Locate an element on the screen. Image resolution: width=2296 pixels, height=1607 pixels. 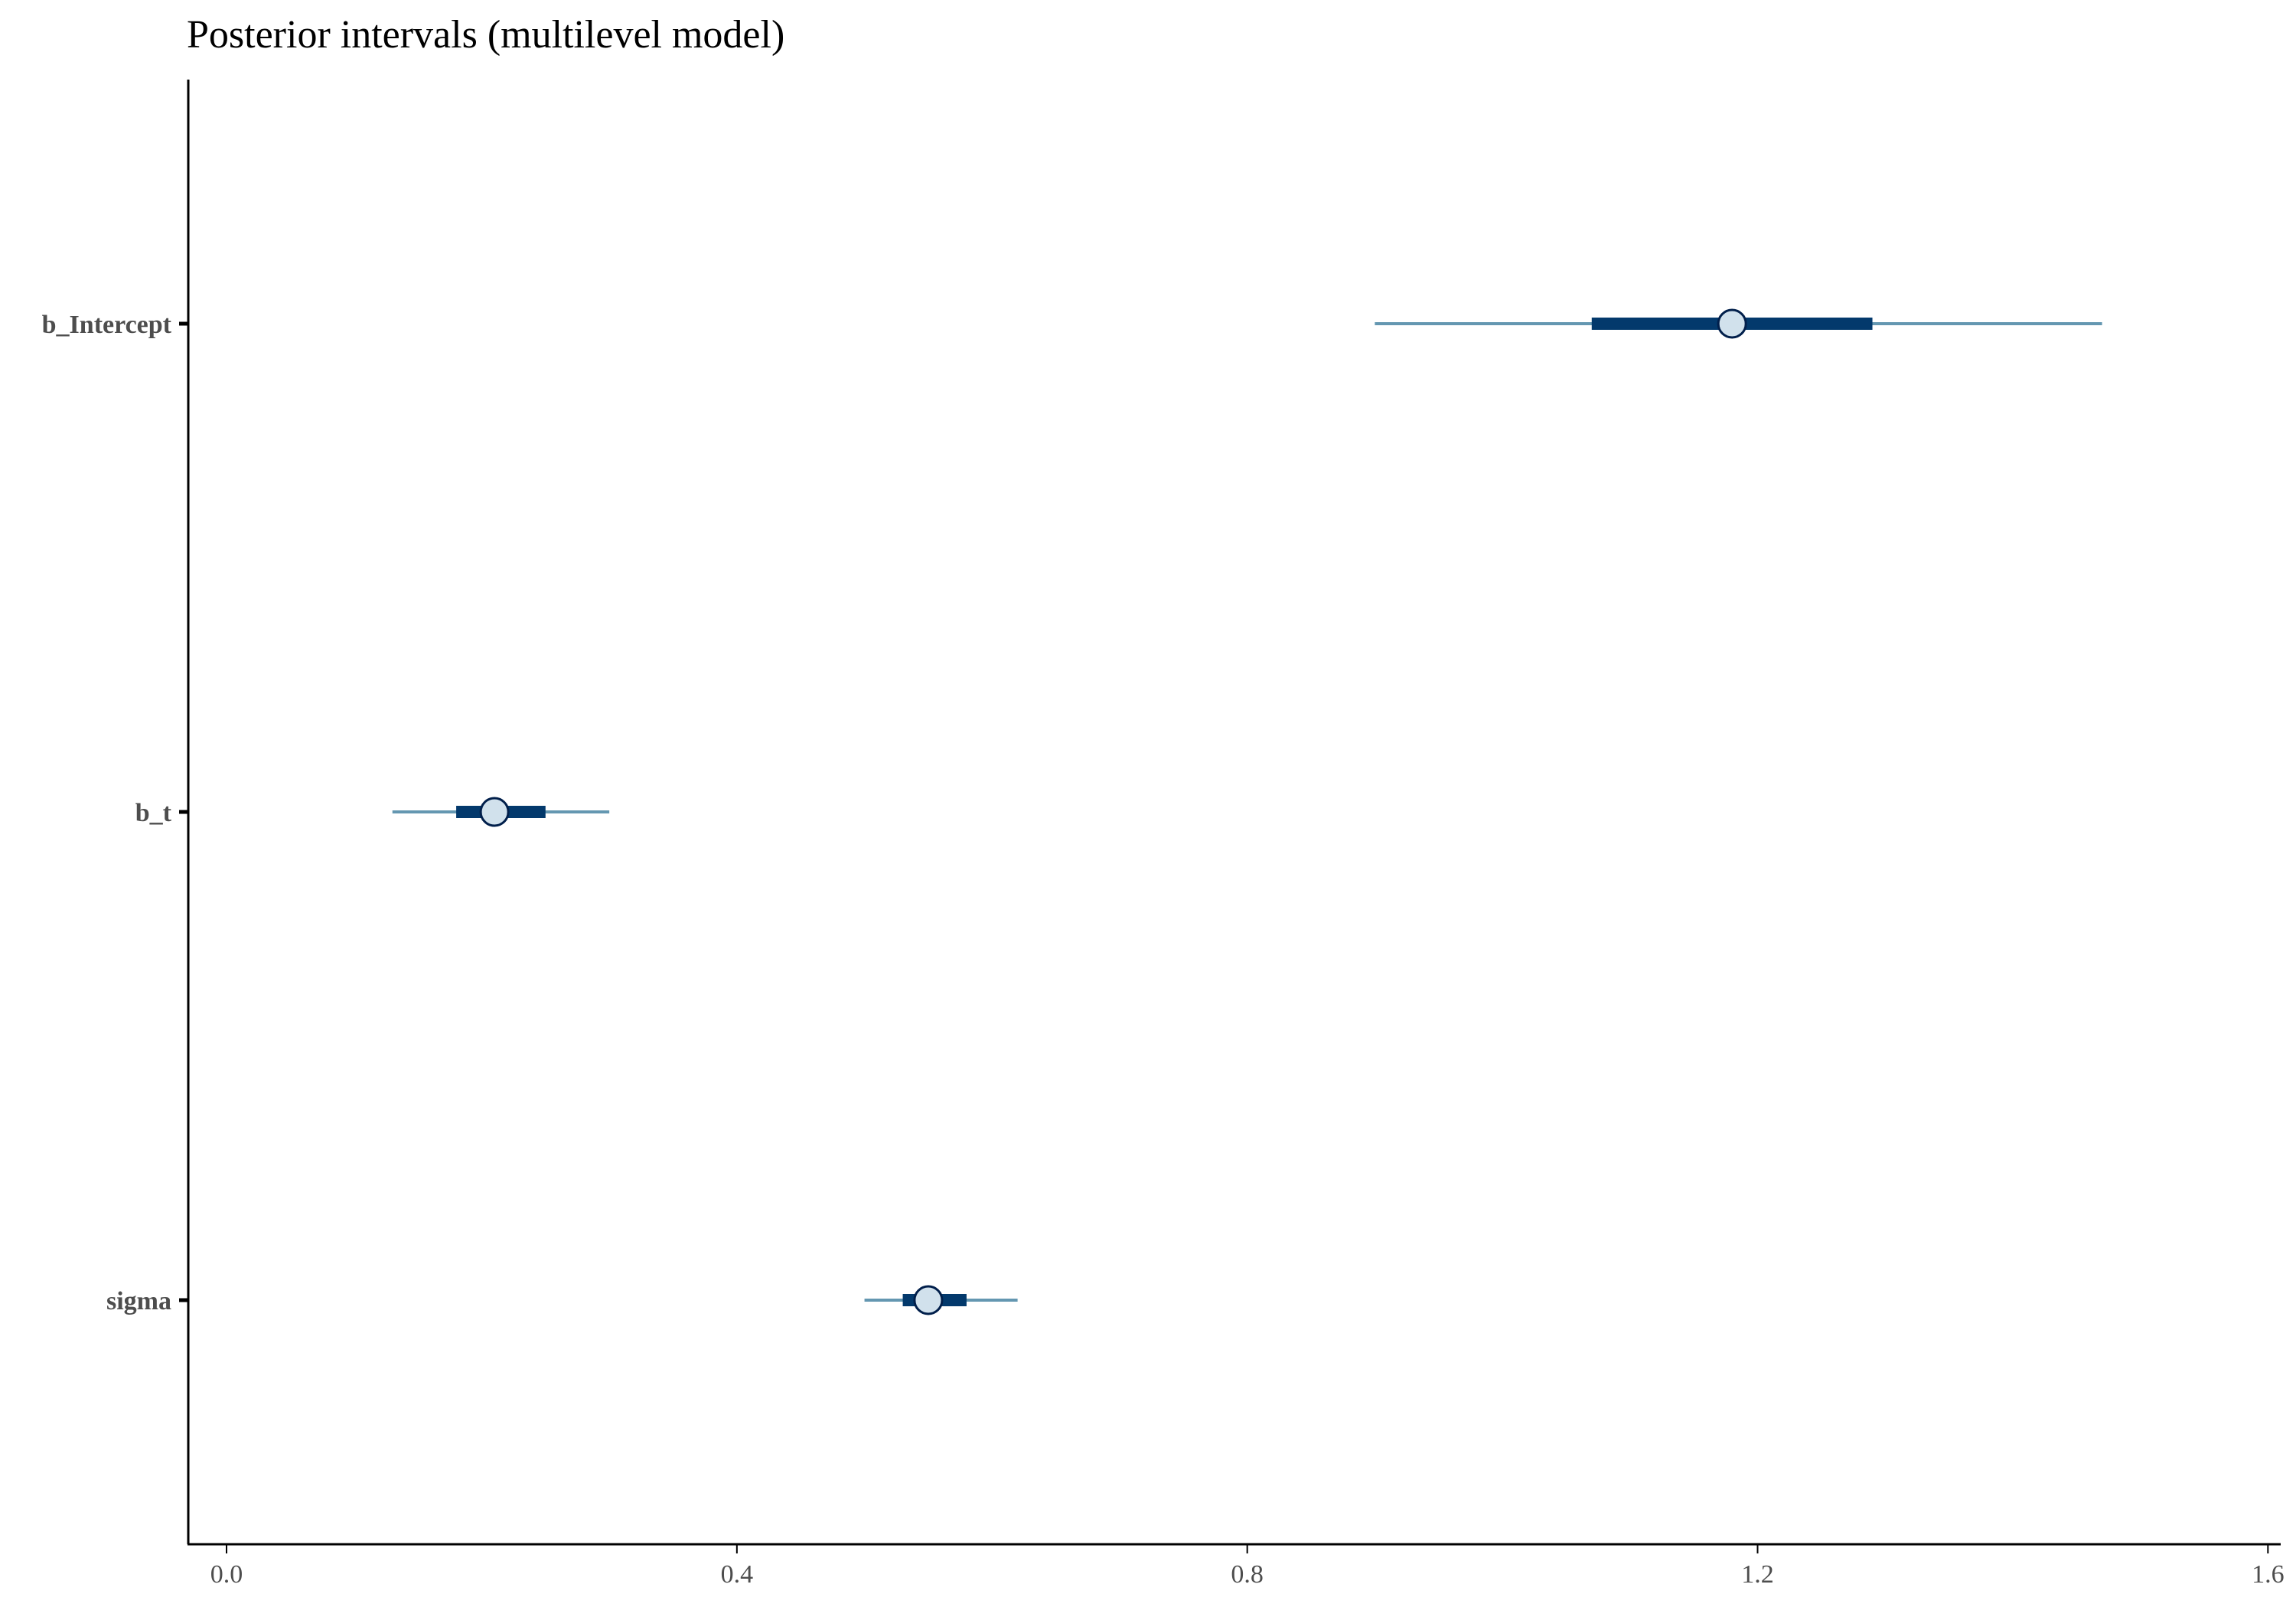
x-axis-ticks: 0.0 0.4 0.8 1.2 1.6 is located at coordinates (1247, 1566).